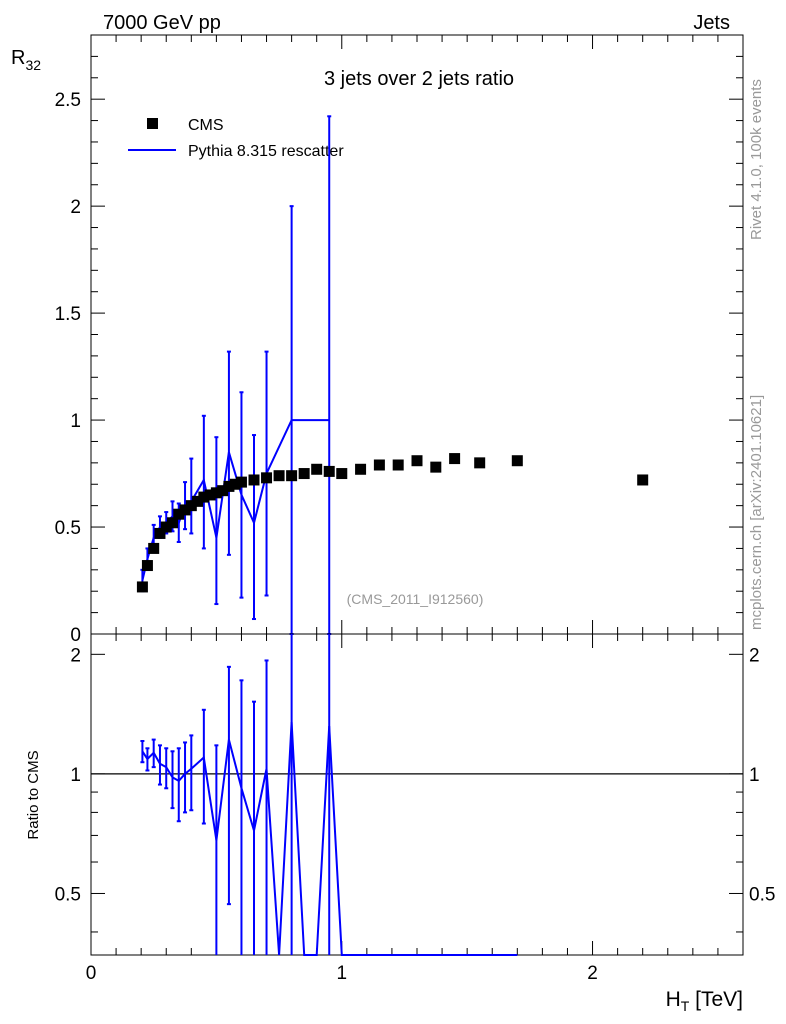 The width and height of the screenshot is (786, 1024). What do you see at coordinates (754, 775) in the screenshot?
I see `ratio-y-tick-label-right: 1` at bounding box center [754, 775].